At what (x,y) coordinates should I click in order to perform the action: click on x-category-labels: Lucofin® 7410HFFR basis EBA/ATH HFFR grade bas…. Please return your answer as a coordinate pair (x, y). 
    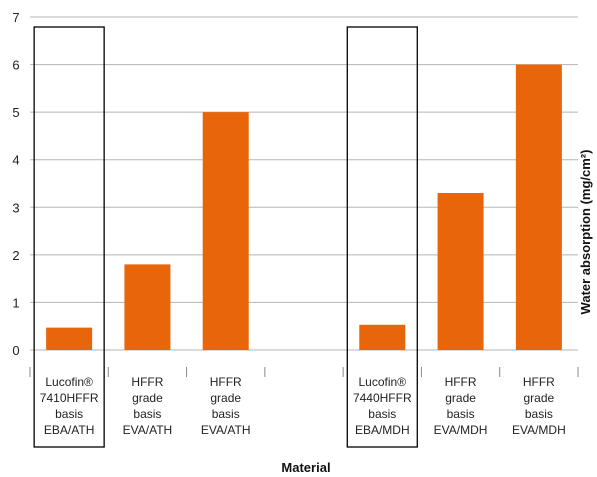
    Looking at the image, I should click on (303, 406).